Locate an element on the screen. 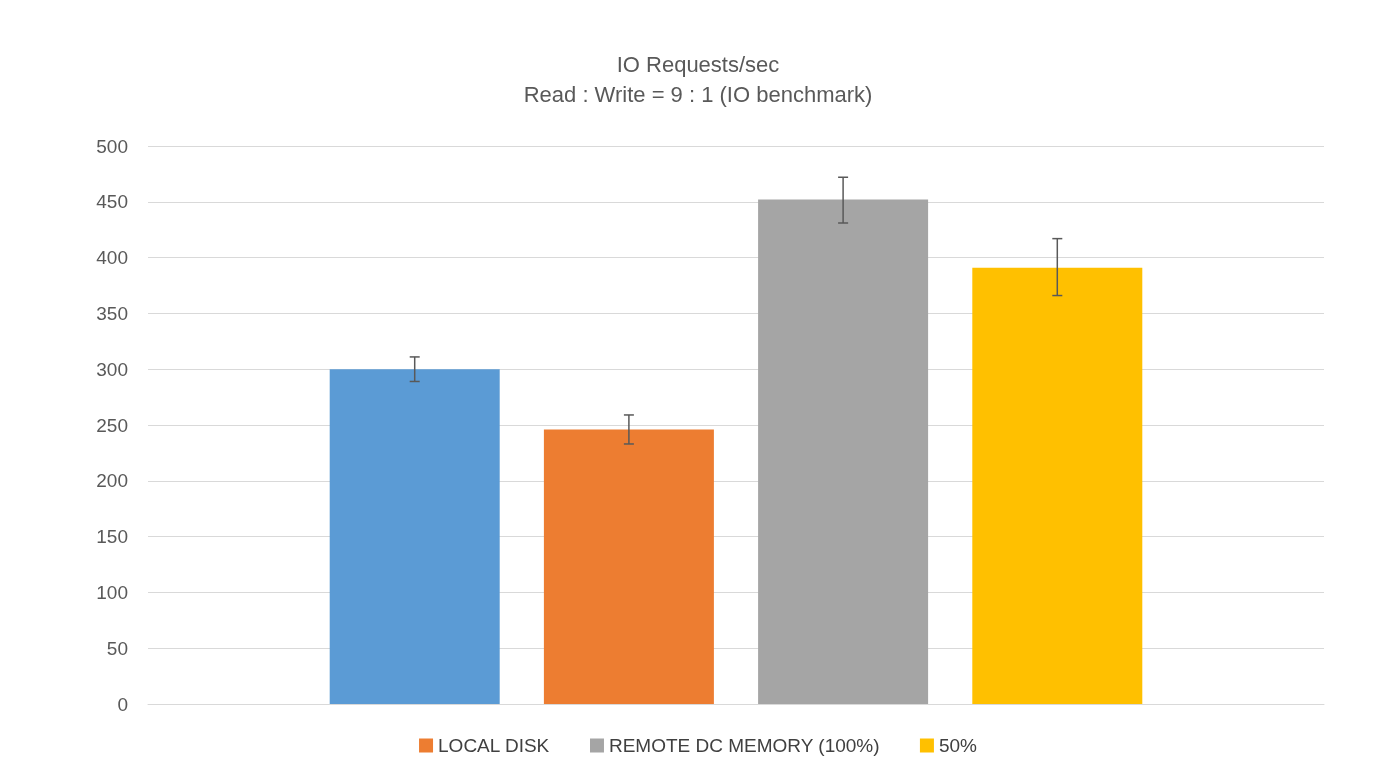 This screenshot has height=777, width=1397. chart-subtitle: Read : Write = 9 : 1 (IO benchmark) is located at coordinates (698, 94).